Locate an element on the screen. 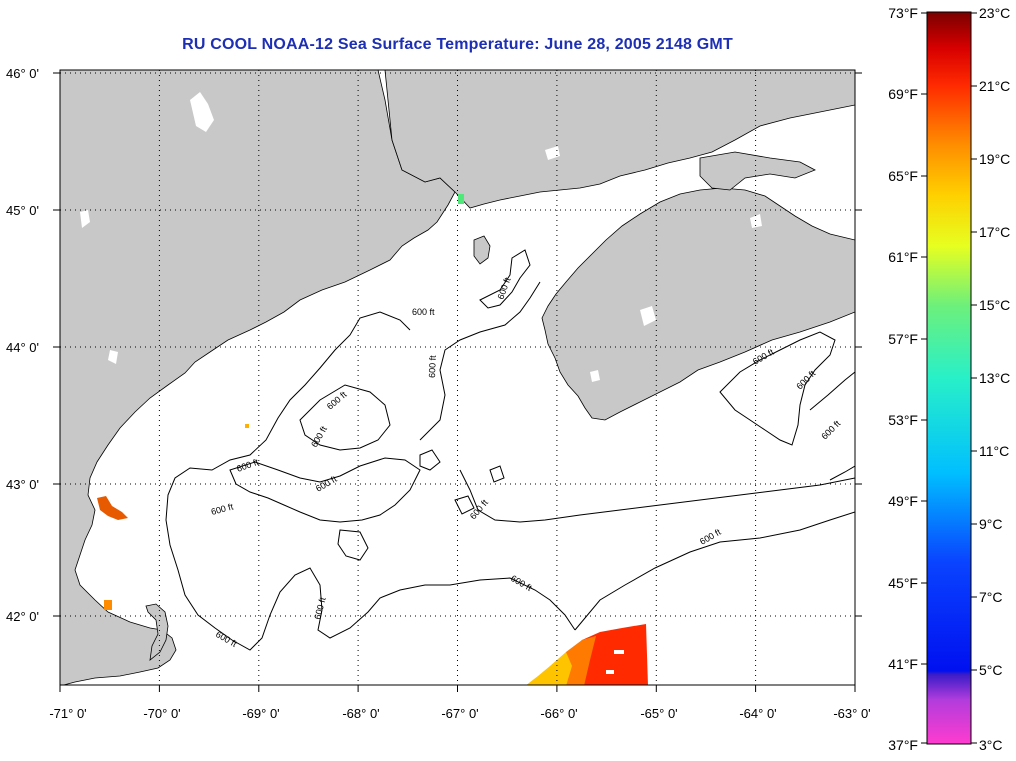 This screenshot has width=1016, height=761. colorbar-c-label: 3°C is located at coordinates (991, 745).